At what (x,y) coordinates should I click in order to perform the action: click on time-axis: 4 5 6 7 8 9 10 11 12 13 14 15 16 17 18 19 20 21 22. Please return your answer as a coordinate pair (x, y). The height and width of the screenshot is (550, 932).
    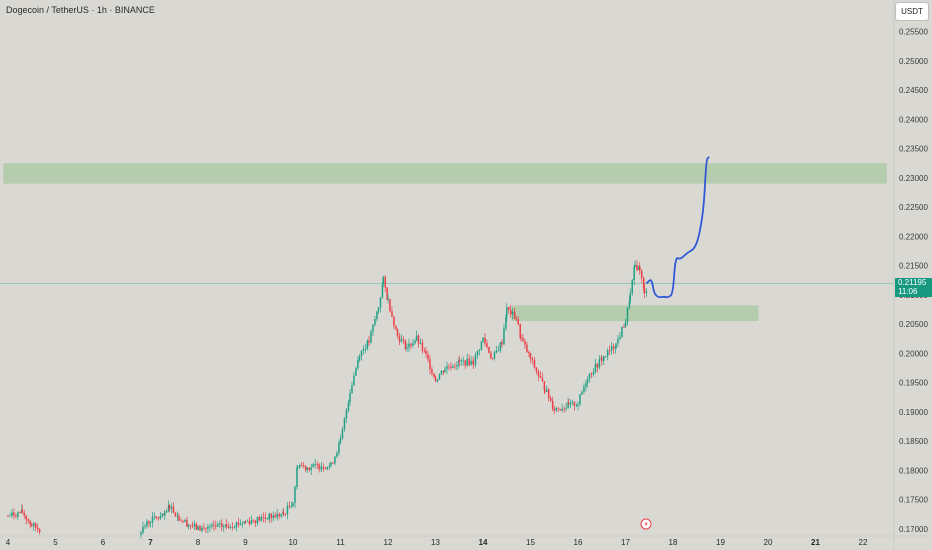
    Looking at the image, I should click on (437, 542).